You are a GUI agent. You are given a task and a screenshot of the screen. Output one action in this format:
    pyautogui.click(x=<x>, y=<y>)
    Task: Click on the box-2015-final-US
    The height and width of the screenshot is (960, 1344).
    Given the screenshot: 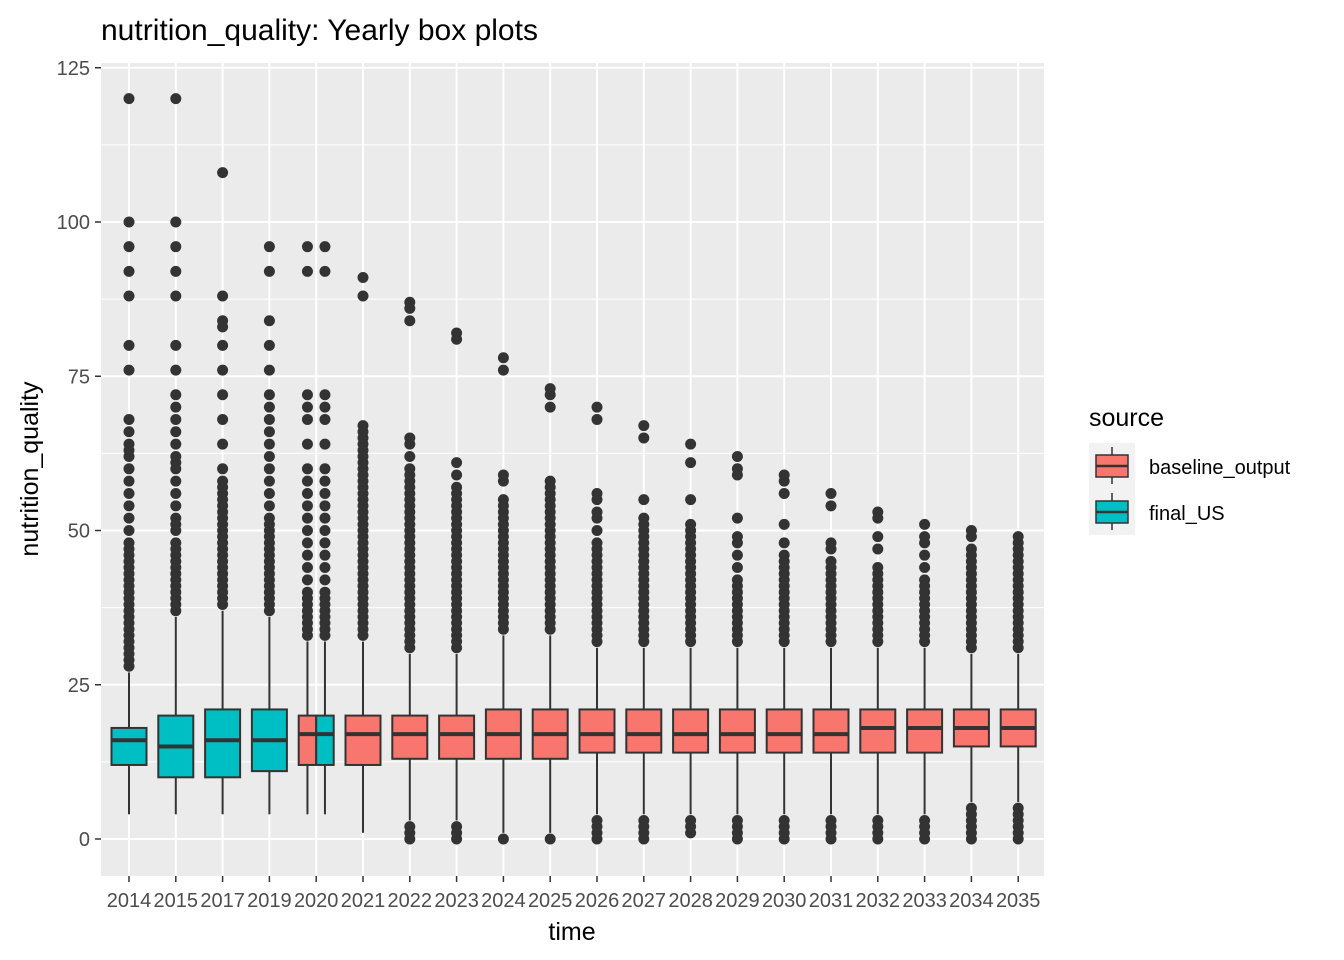 What is the action you would take?
    pyautogui.click(x=176, y=454)
    